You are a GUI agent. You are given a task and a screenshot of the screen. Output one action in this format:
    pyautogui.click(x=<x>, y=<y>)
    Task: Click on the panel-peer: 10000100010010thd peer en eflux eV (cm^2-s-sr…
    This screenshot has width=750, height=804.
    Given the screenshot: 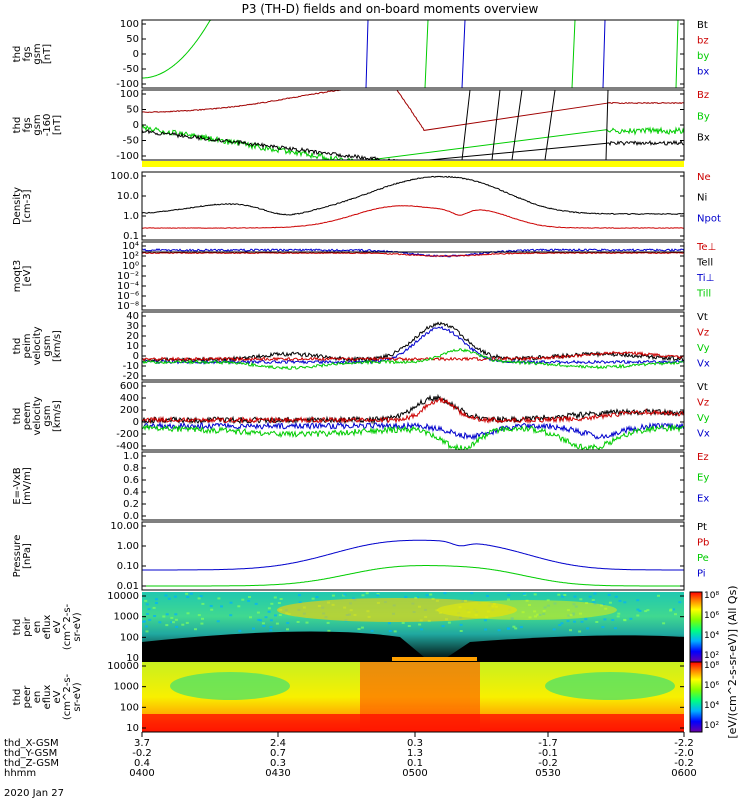 What is the action you would take?
    pyautogui.click(x=348, y=697)
    